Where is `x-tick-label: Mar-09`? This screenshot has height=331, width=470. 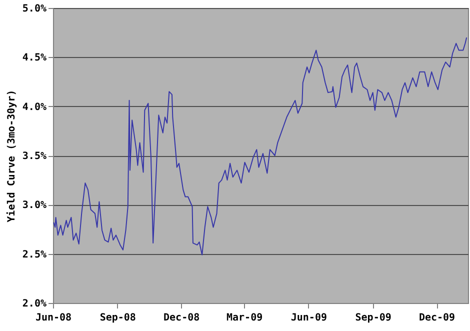
x-tick-label: Mar-09 is located at coordinates (244, 318).